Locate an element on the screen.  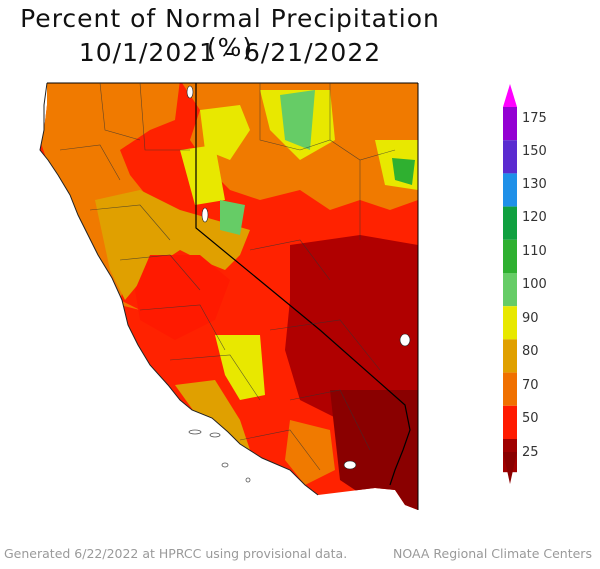
islands is located at coordinates (219, 456).